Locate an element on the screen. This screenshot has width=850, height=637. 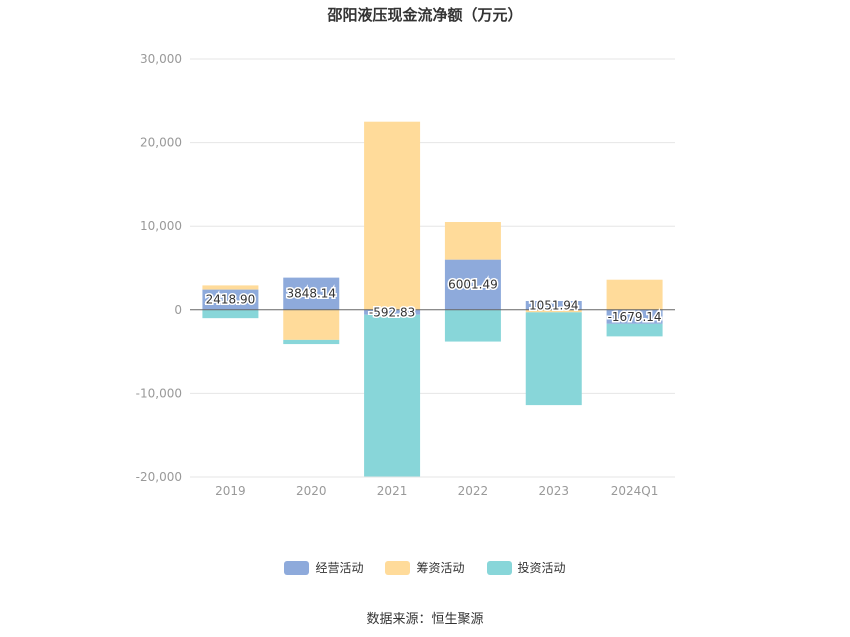
legend: 经营活动 筹资活动 投资活动 is located at coordinates (425, 567).